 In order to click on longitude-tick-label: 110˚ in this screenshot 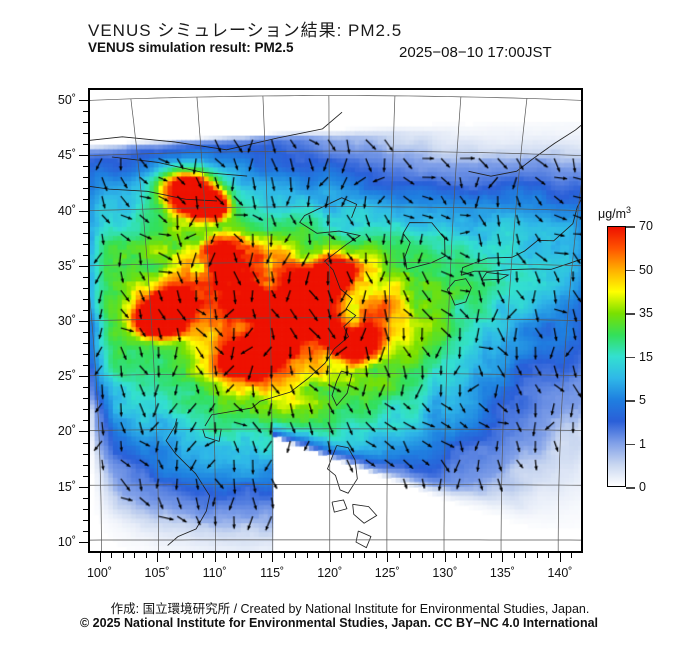, I will do `click(214, 573)`.